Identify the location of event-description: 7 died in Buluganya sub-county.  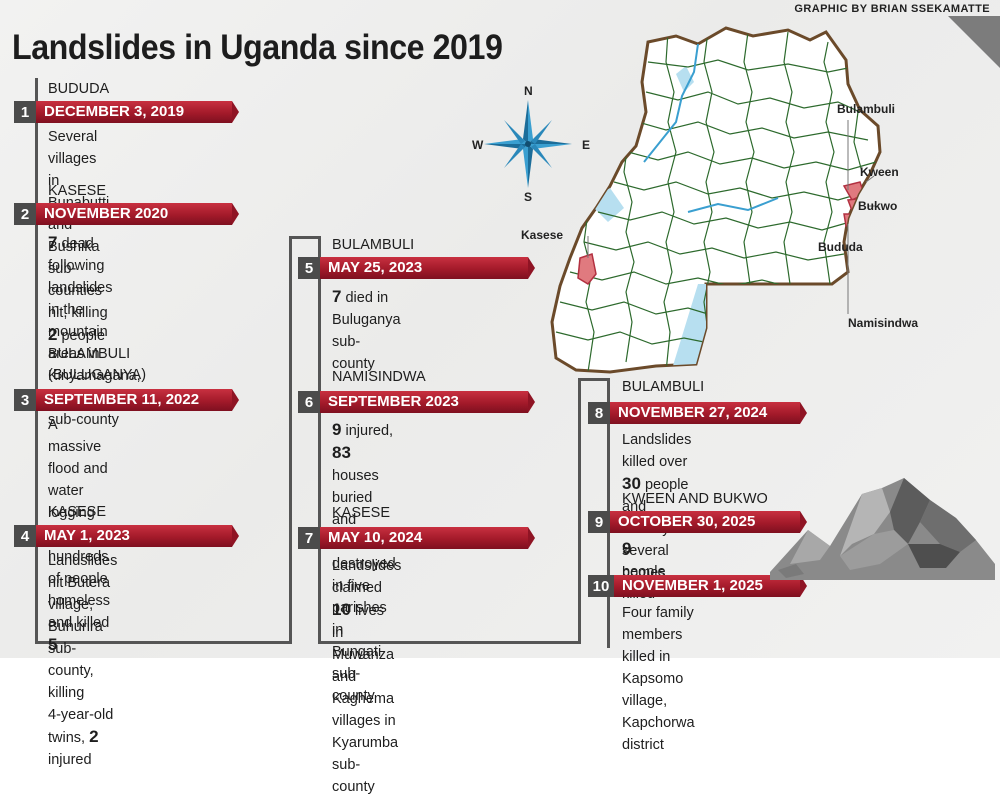
(366, 330).